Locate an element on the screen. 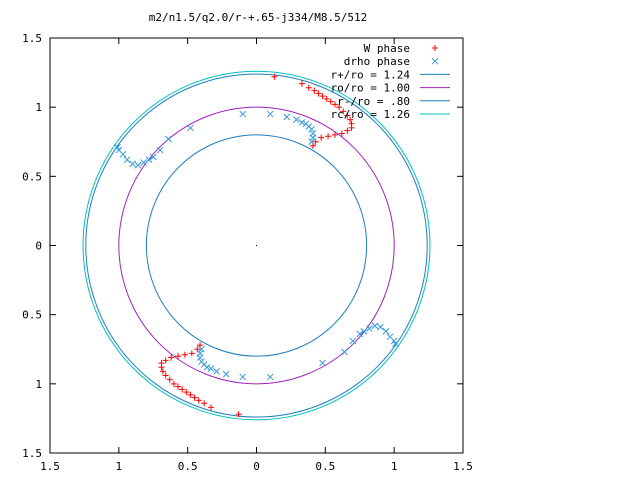 This screenshot has width=640, height=484. chart-title: m2/n1.5/q2.0/r-+.65-j334/M8.5/512 is located at coordinates (258, 17).